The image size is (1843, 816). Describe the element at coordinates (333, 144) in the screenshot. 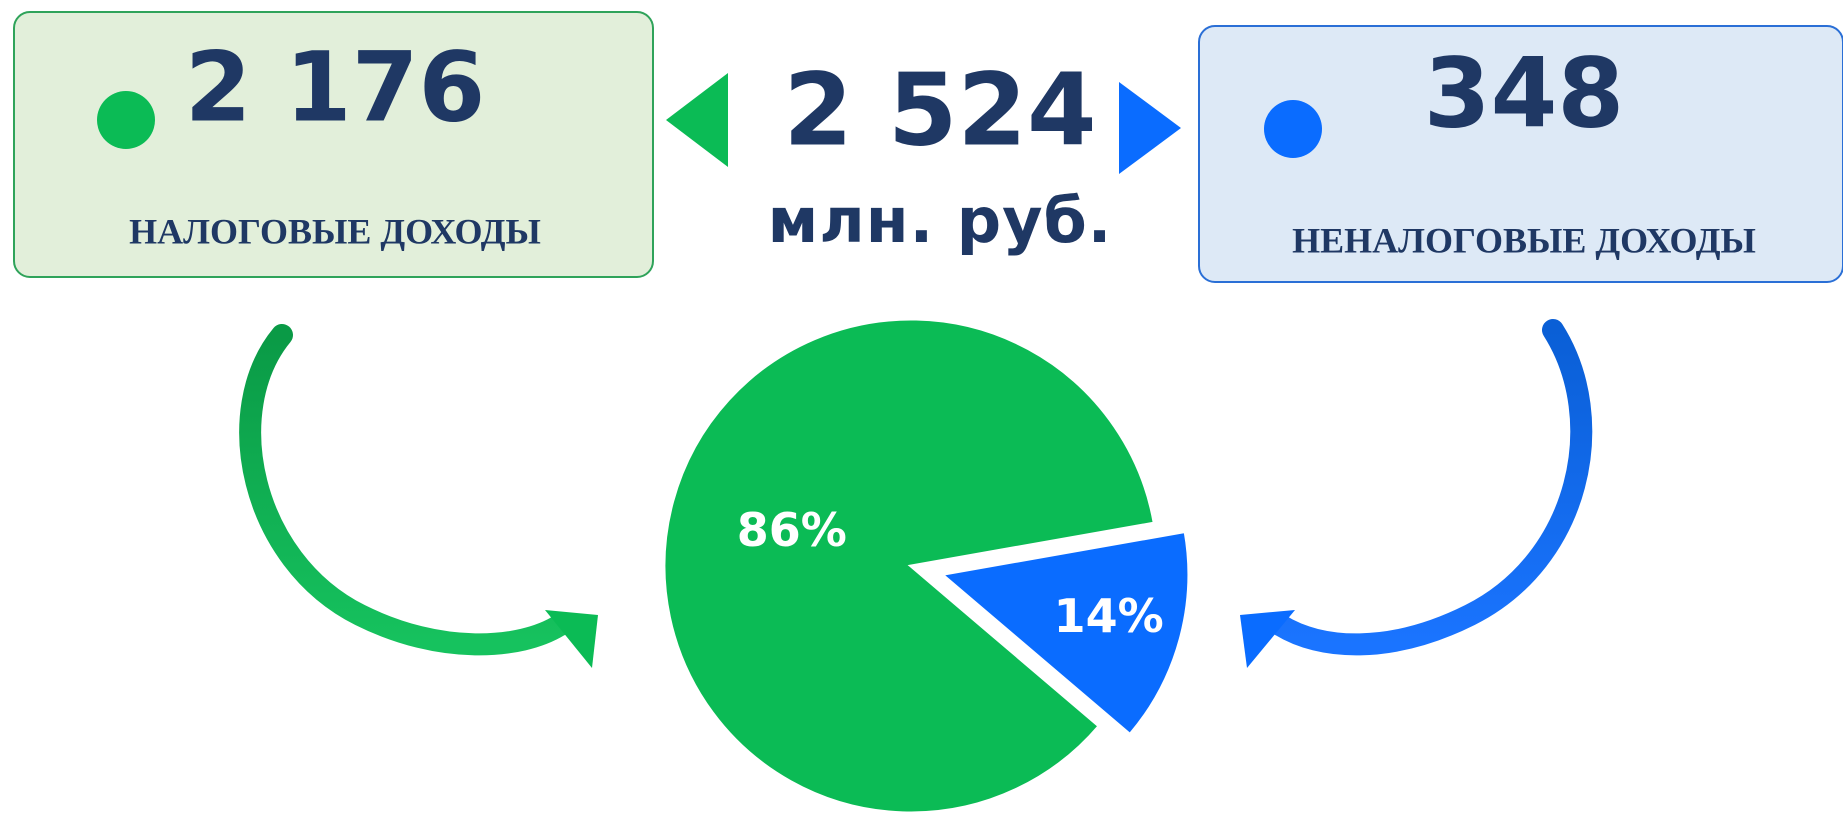

I see `tax-box` at that location.